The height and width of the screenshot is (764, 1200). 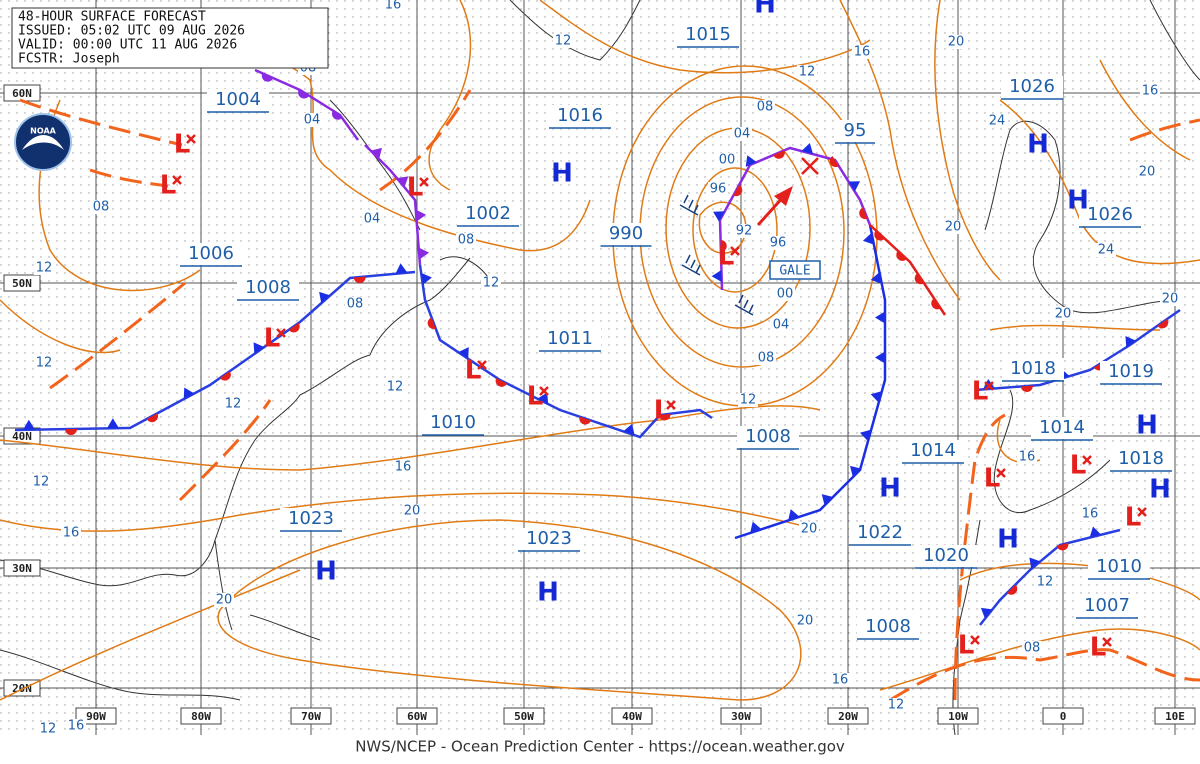 What do you see at coordinates (580, 115) in the screenshot?
I see `pressure-label: 1016` at bounding box center [580, 115].